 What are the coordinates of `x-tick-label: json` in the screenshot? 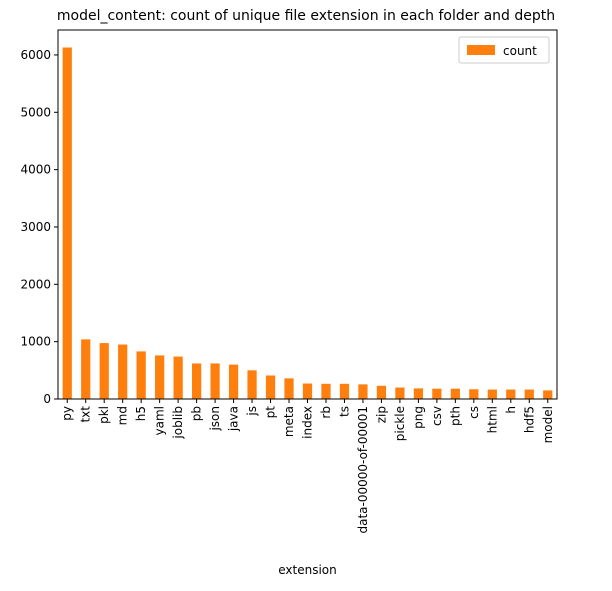 It's located at (215, 419).